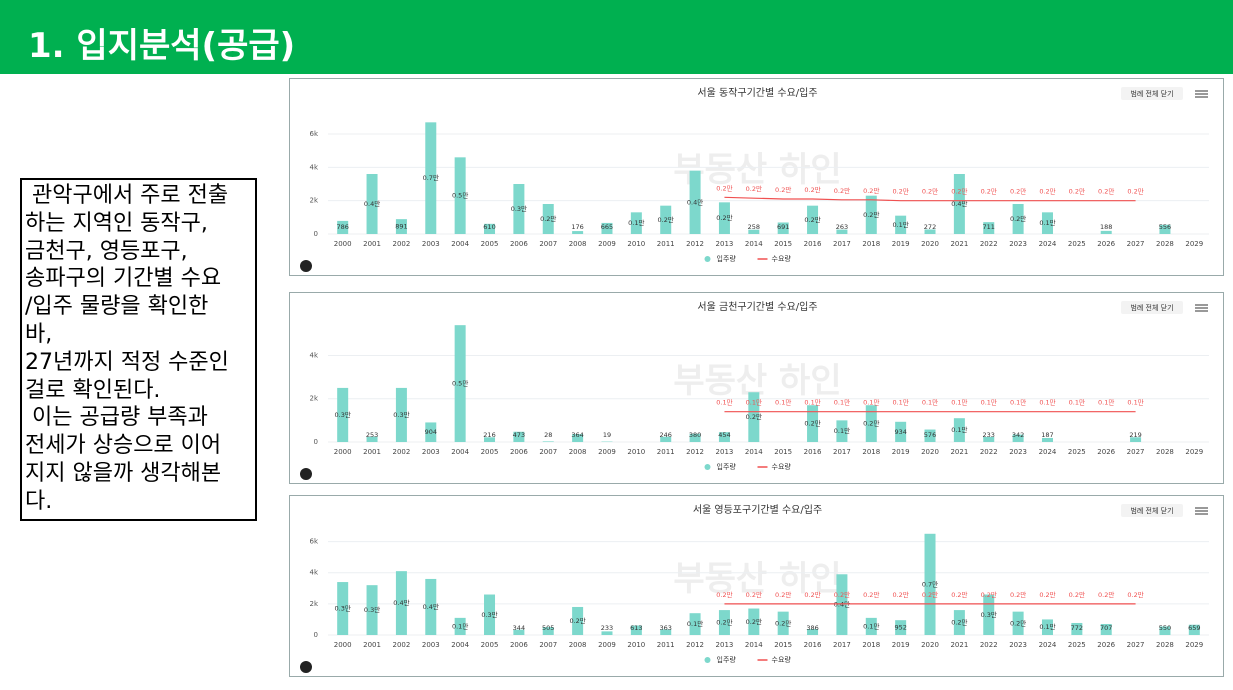 This screenshot has height=690, width=1233. I want to click on legend-toggle: 범례 전체 닫기, so click(1151, 93).